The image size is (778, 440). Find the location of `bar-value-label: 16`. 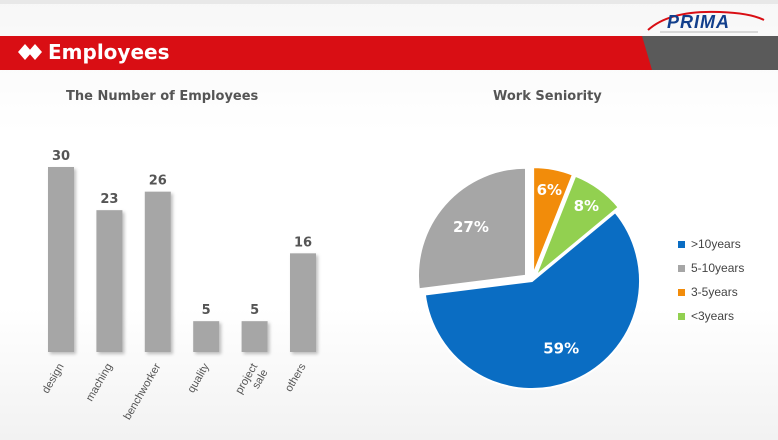

bar-value-label: 16 is located at coordinates (303, 242).